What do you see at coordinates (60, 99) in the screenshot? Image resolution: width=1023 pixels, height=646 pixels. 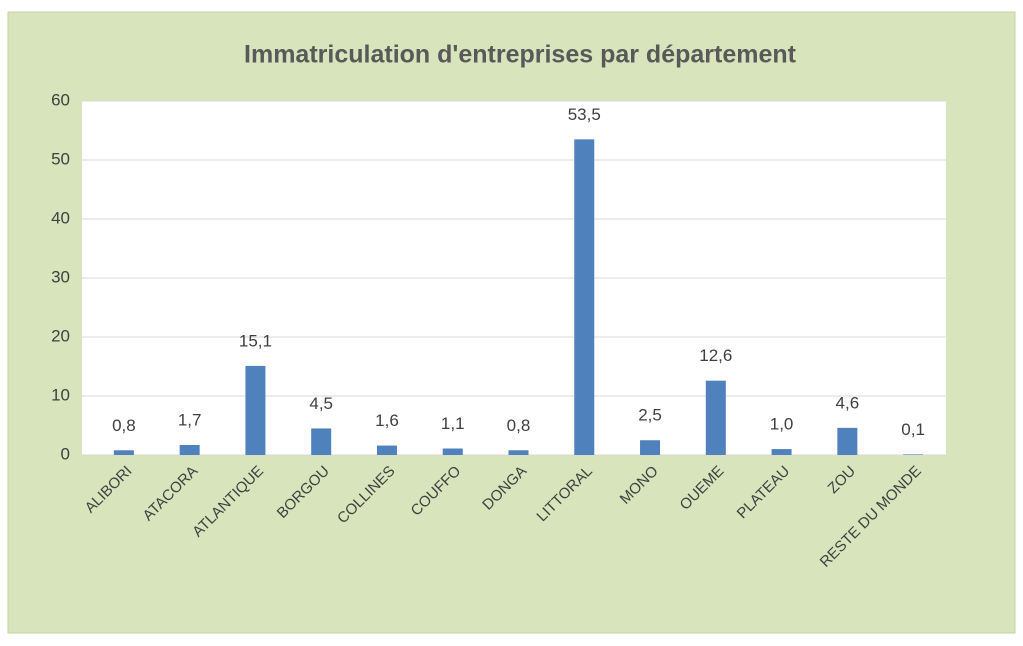 I see `y-tick-label: 60` at bounding box center [60, 99].